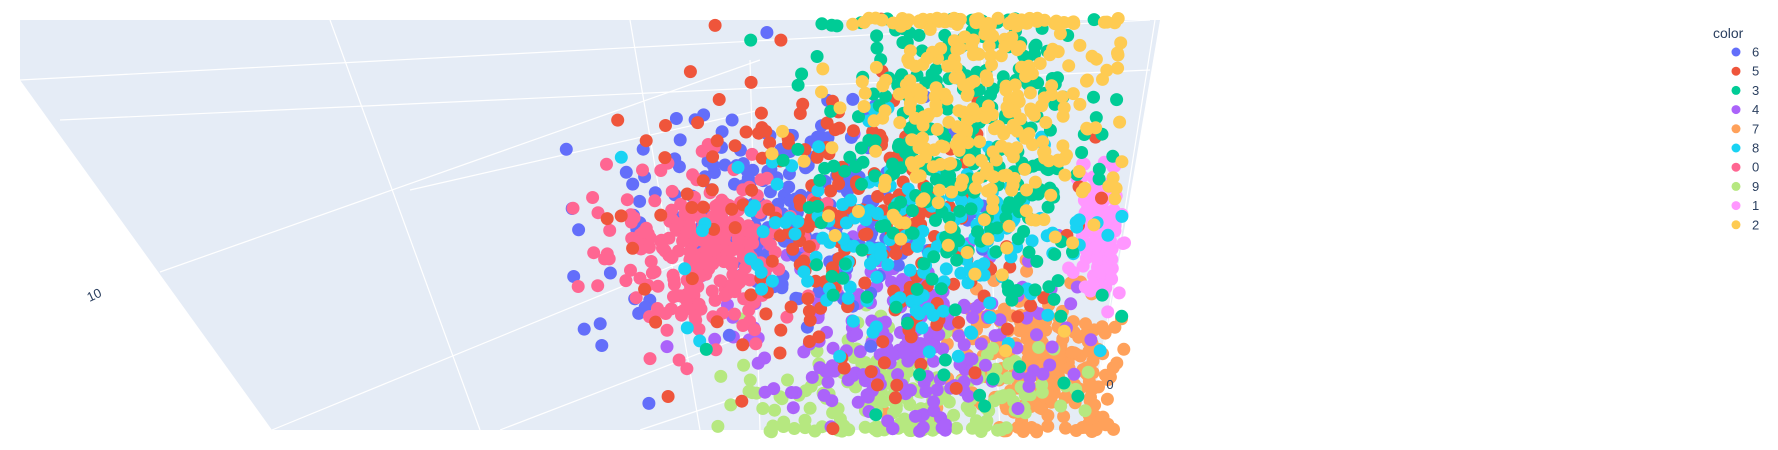  What do you see at coordinates (1755, 71) in the screenshot?
I see `legend-label-5: 5` at bounding box center [1755, 71].